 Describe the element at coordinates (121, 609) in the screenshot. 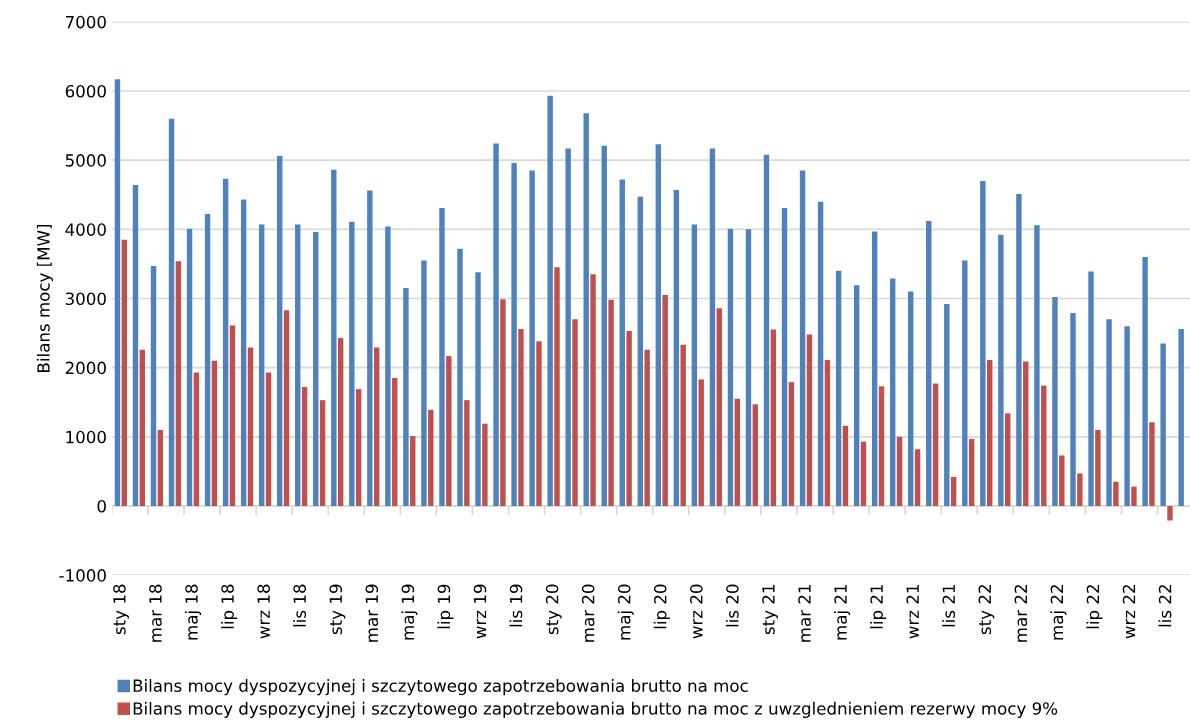

I see `x-tick-label: sty 18` at that location.